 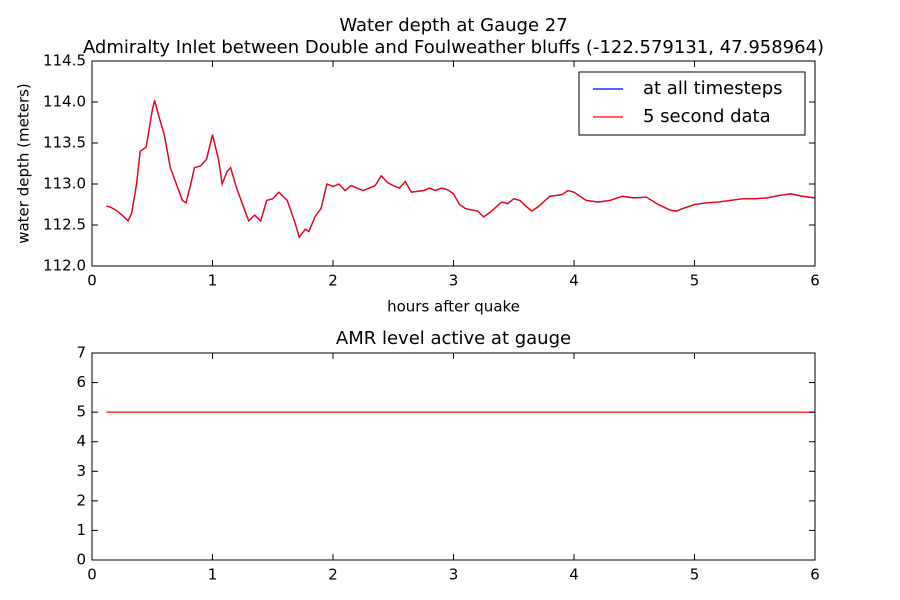 I want to click on y-tick-label: 113.0, so click(x=64, y=184).